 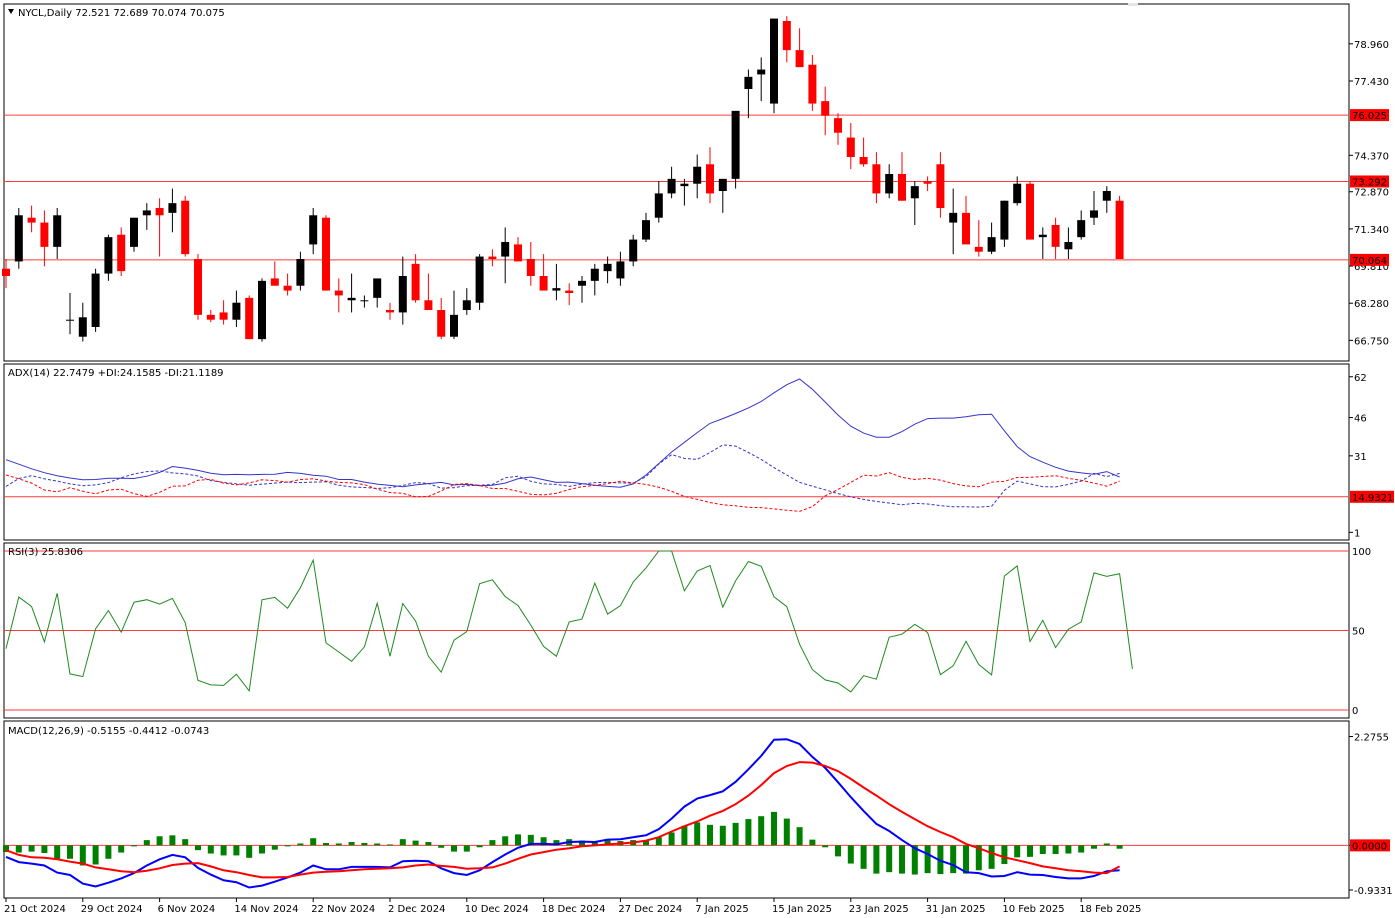 What do you see at coordinates (562, 492) in the screenshot?
I see `minus-di-line` at bounding box center [562, 492].